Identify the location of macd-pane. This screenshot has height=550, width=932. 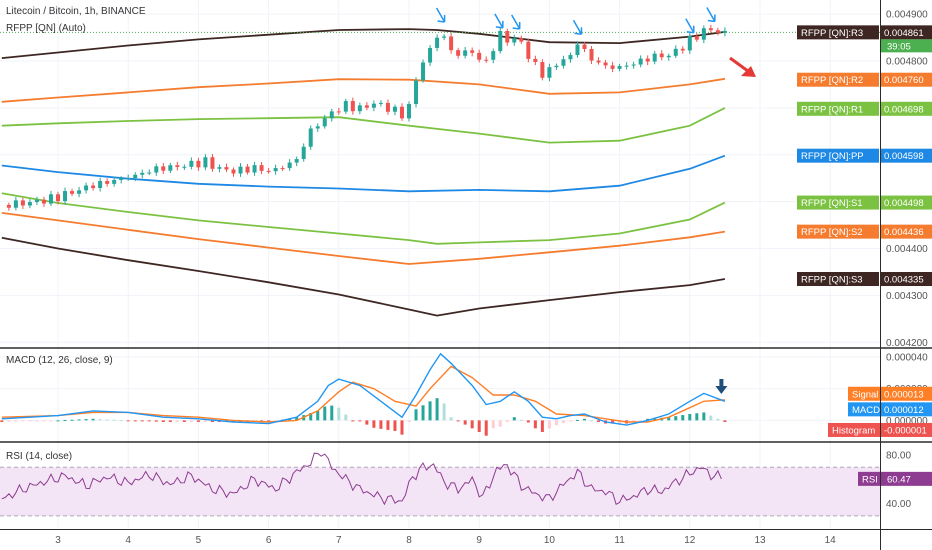
(440, 394).